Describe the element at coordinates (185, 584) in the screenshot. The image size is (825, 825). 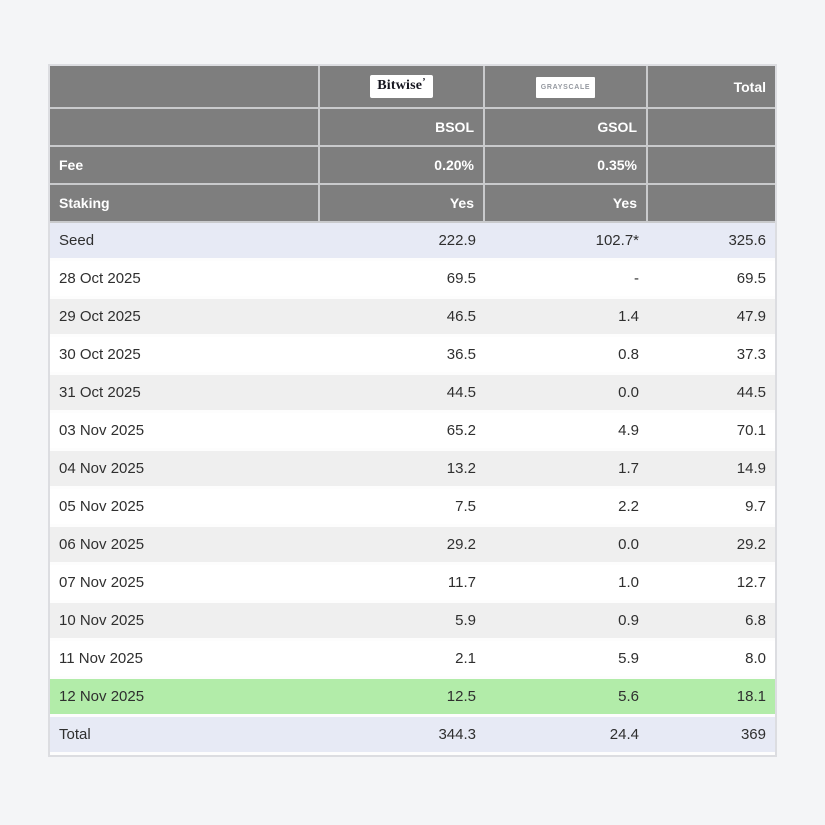
I see `row-label: 07 Nov 2025` at that location.